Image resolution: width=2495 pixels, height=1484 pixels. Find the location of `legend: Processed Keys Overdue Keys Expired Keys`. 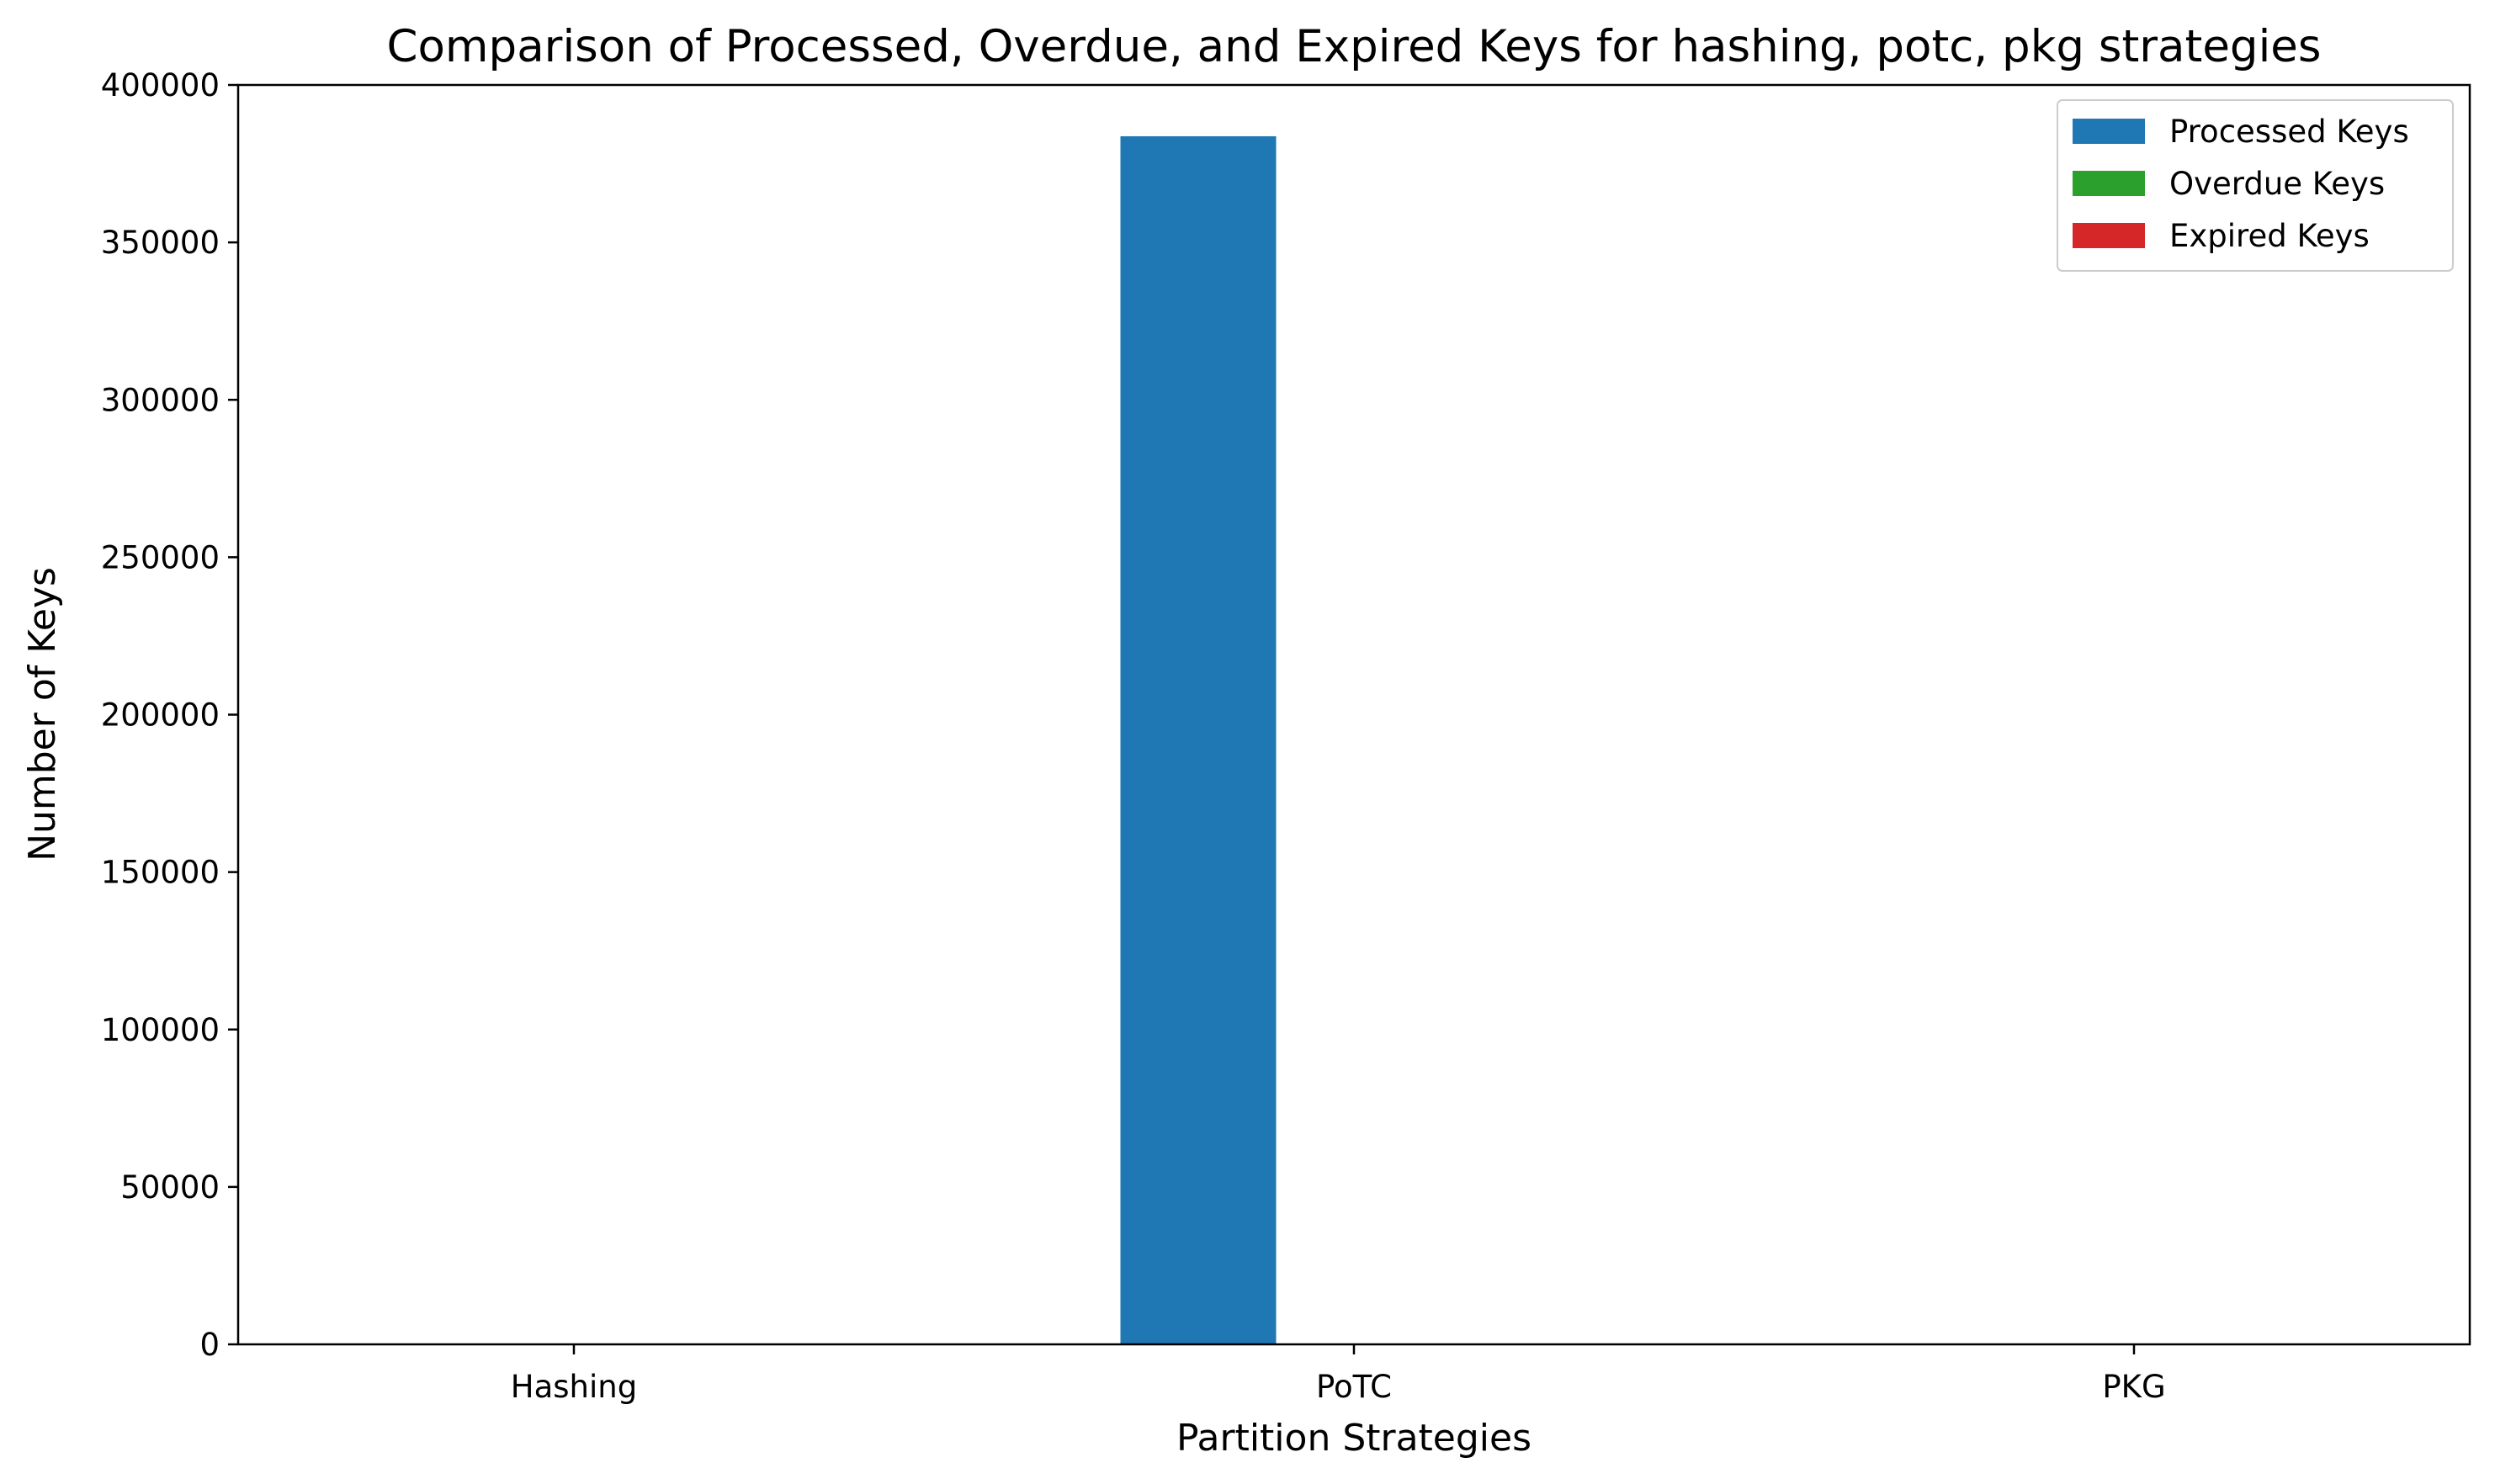

legend: Processed Keys Overdue Keys Expired Keys is located at coordinates (2255, 185).